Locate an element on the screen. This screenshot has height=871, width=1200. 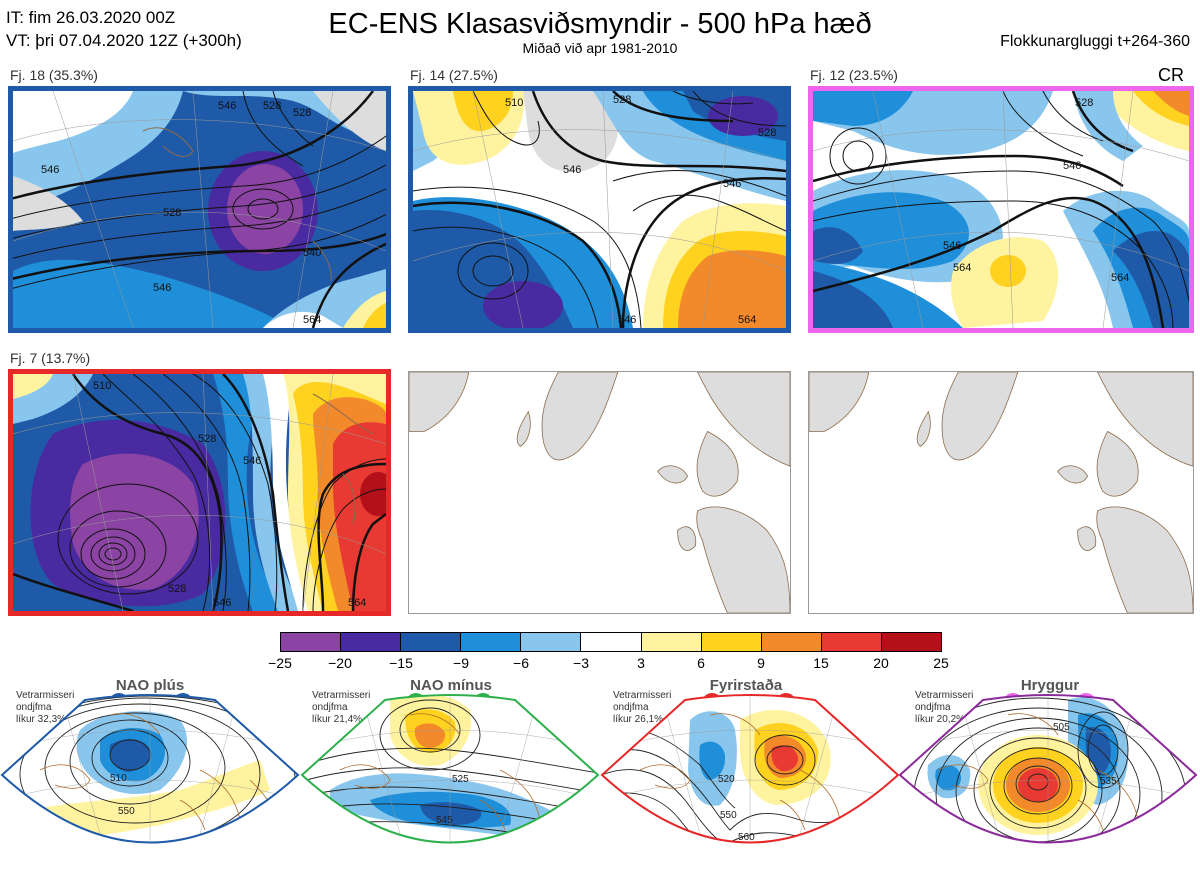
colorbar-tick: −6 is located at coordinates (521, 663).